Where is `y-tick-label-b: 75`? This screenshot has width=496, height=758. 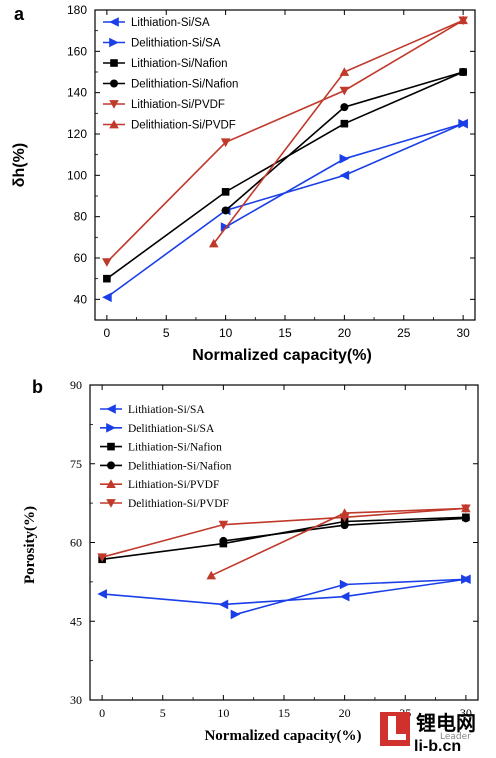
y-tick-label-b: 75 is located at coordinates (76, 464).